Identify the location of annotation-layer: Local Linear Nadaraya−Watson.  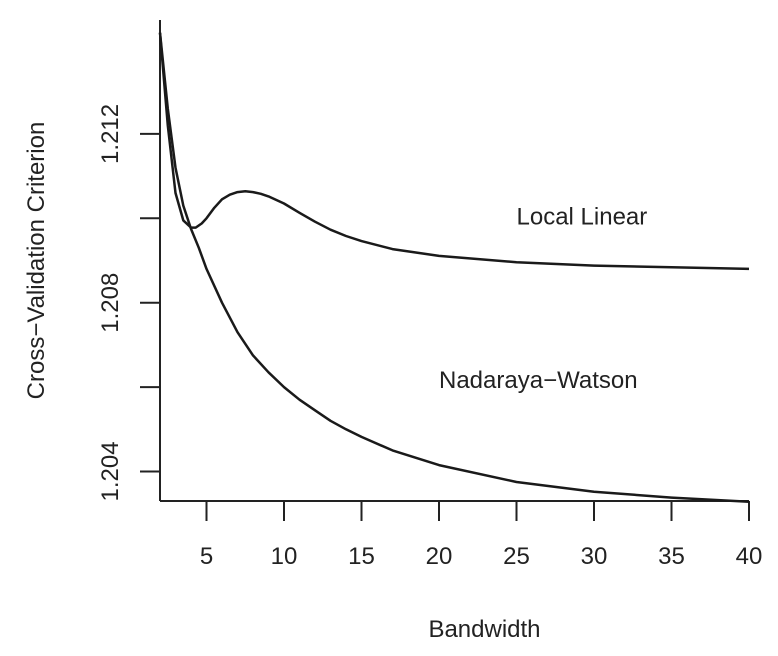
(543, 299).